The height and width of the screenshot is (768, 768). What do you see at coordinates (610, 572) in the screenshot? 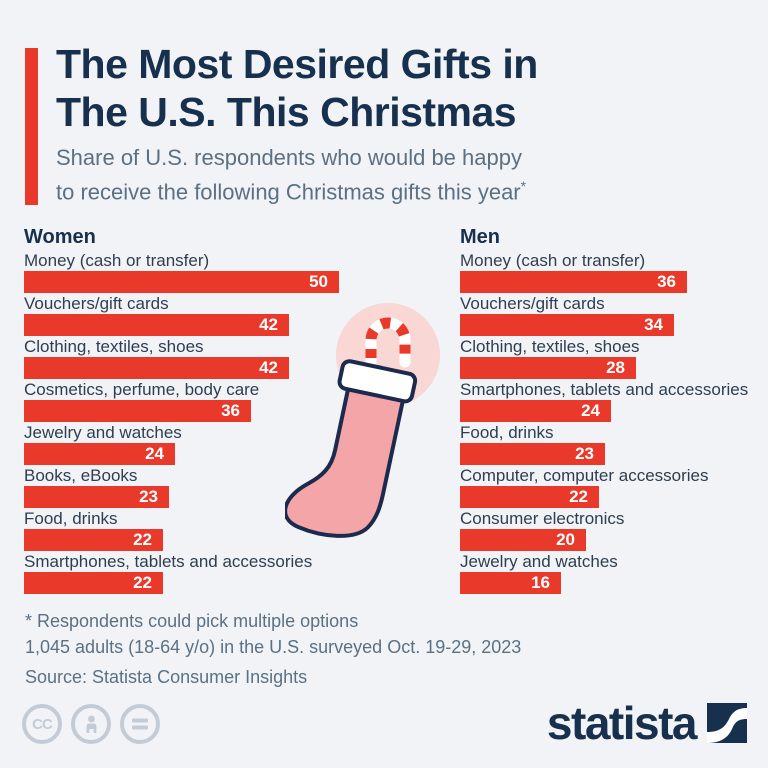
I see `bar-row: Jewelry and watches 16` at bounding box center [610, 572].